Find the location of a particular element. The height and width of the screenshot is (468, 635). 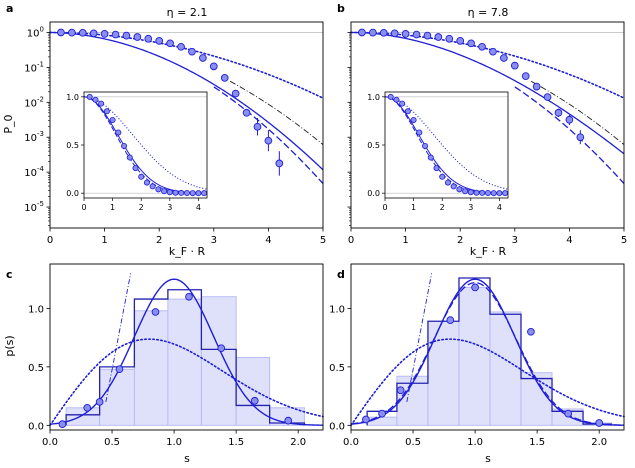

x-axis-label-b: k_F · R is located at coordinates (488, 251).